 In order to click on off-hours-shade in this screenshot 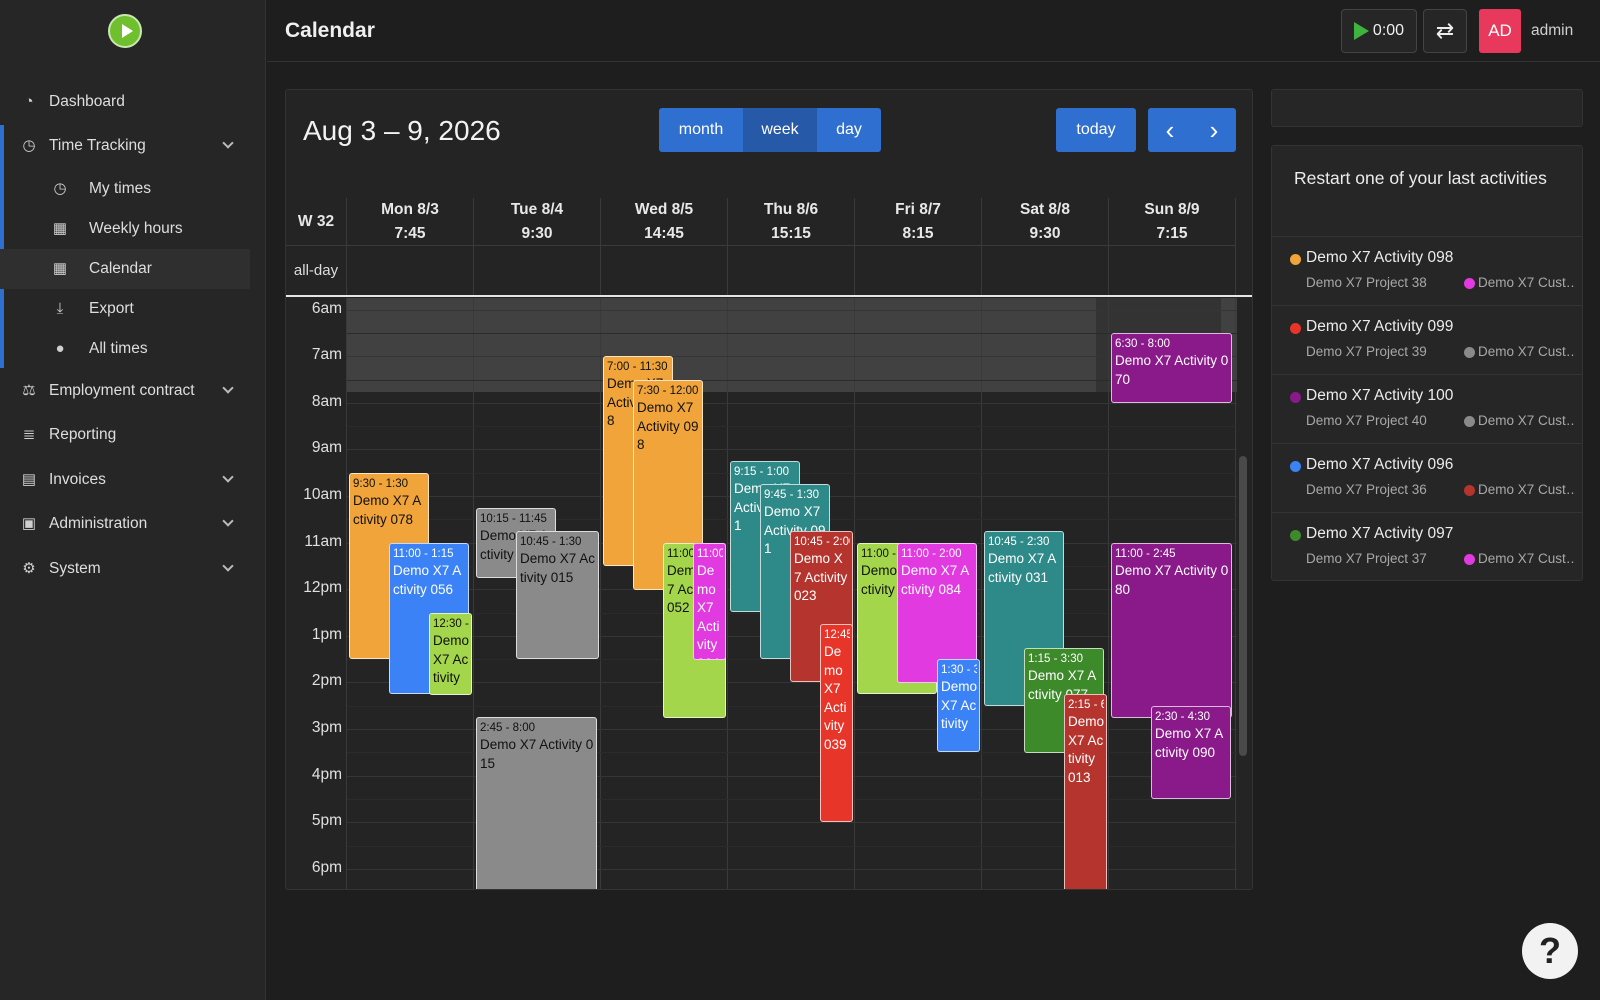, I will do `click(792, 345)`.